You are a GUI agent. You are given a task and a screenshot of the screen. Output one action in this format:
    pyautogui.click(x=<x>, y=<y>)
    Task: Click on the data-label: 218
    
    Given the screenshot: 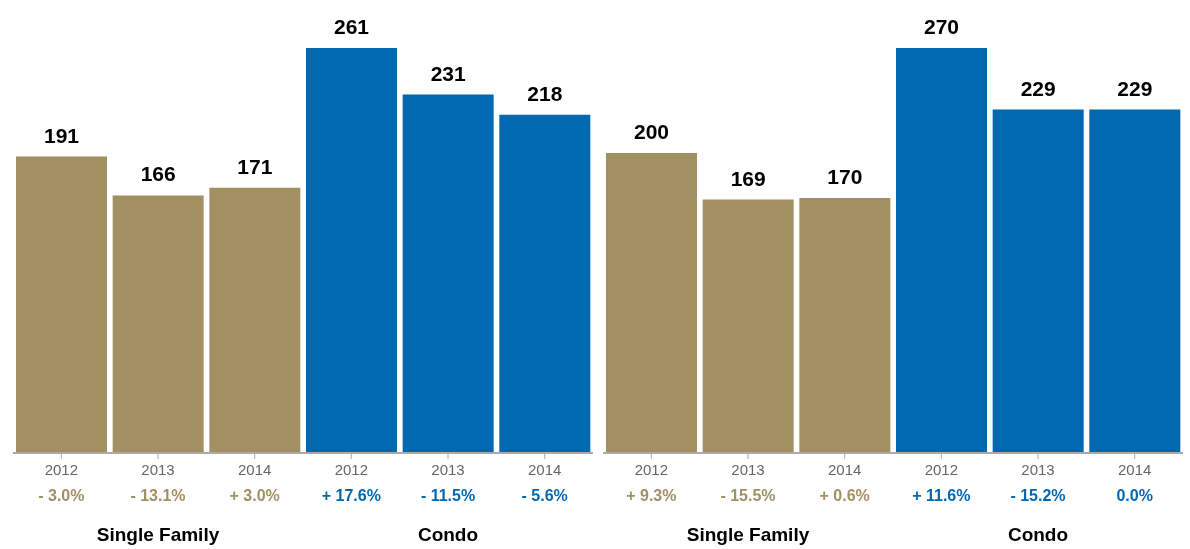 What is the action you would take?
    pyautogui.click(x=545, y=93)
    